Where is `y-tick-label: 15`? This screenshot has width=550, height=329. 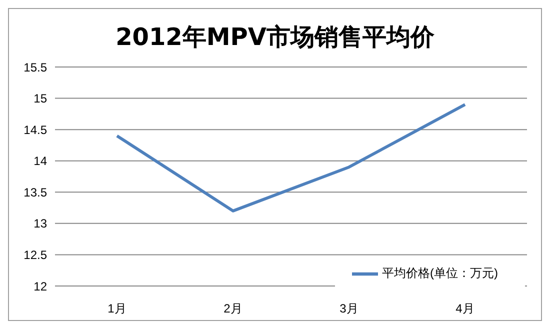
y-tick-label: 15 is located at coordinates (41, 99).